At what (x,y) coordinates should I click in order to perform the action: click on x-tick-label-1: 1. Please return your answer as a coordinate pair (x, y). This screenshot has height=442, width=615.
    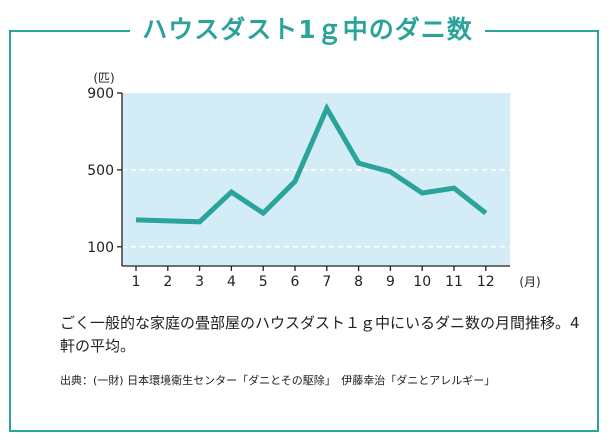
    Looking at the image, I should click on (136, 282).